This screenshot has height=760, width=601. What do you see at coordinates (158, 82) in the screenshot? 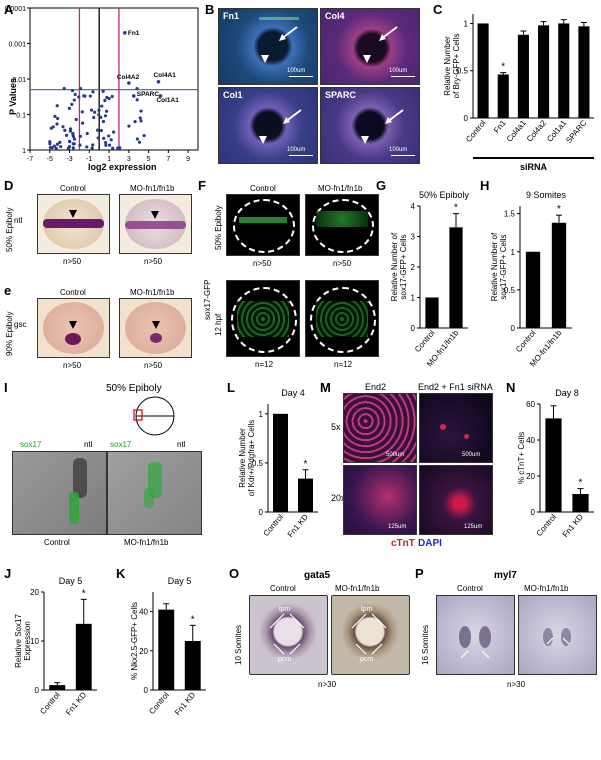
I see `labeled-point-col4a1` at bounding box center [158, 82].